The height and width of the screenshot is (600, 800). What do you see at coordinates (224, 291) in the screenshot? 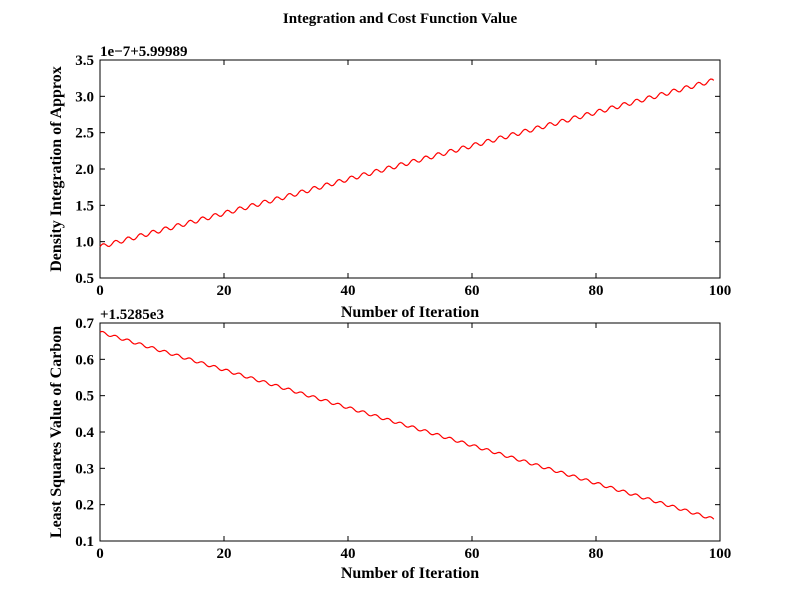
I see `x-tick-label-top-1: 20` at bounding box center [224, 291].